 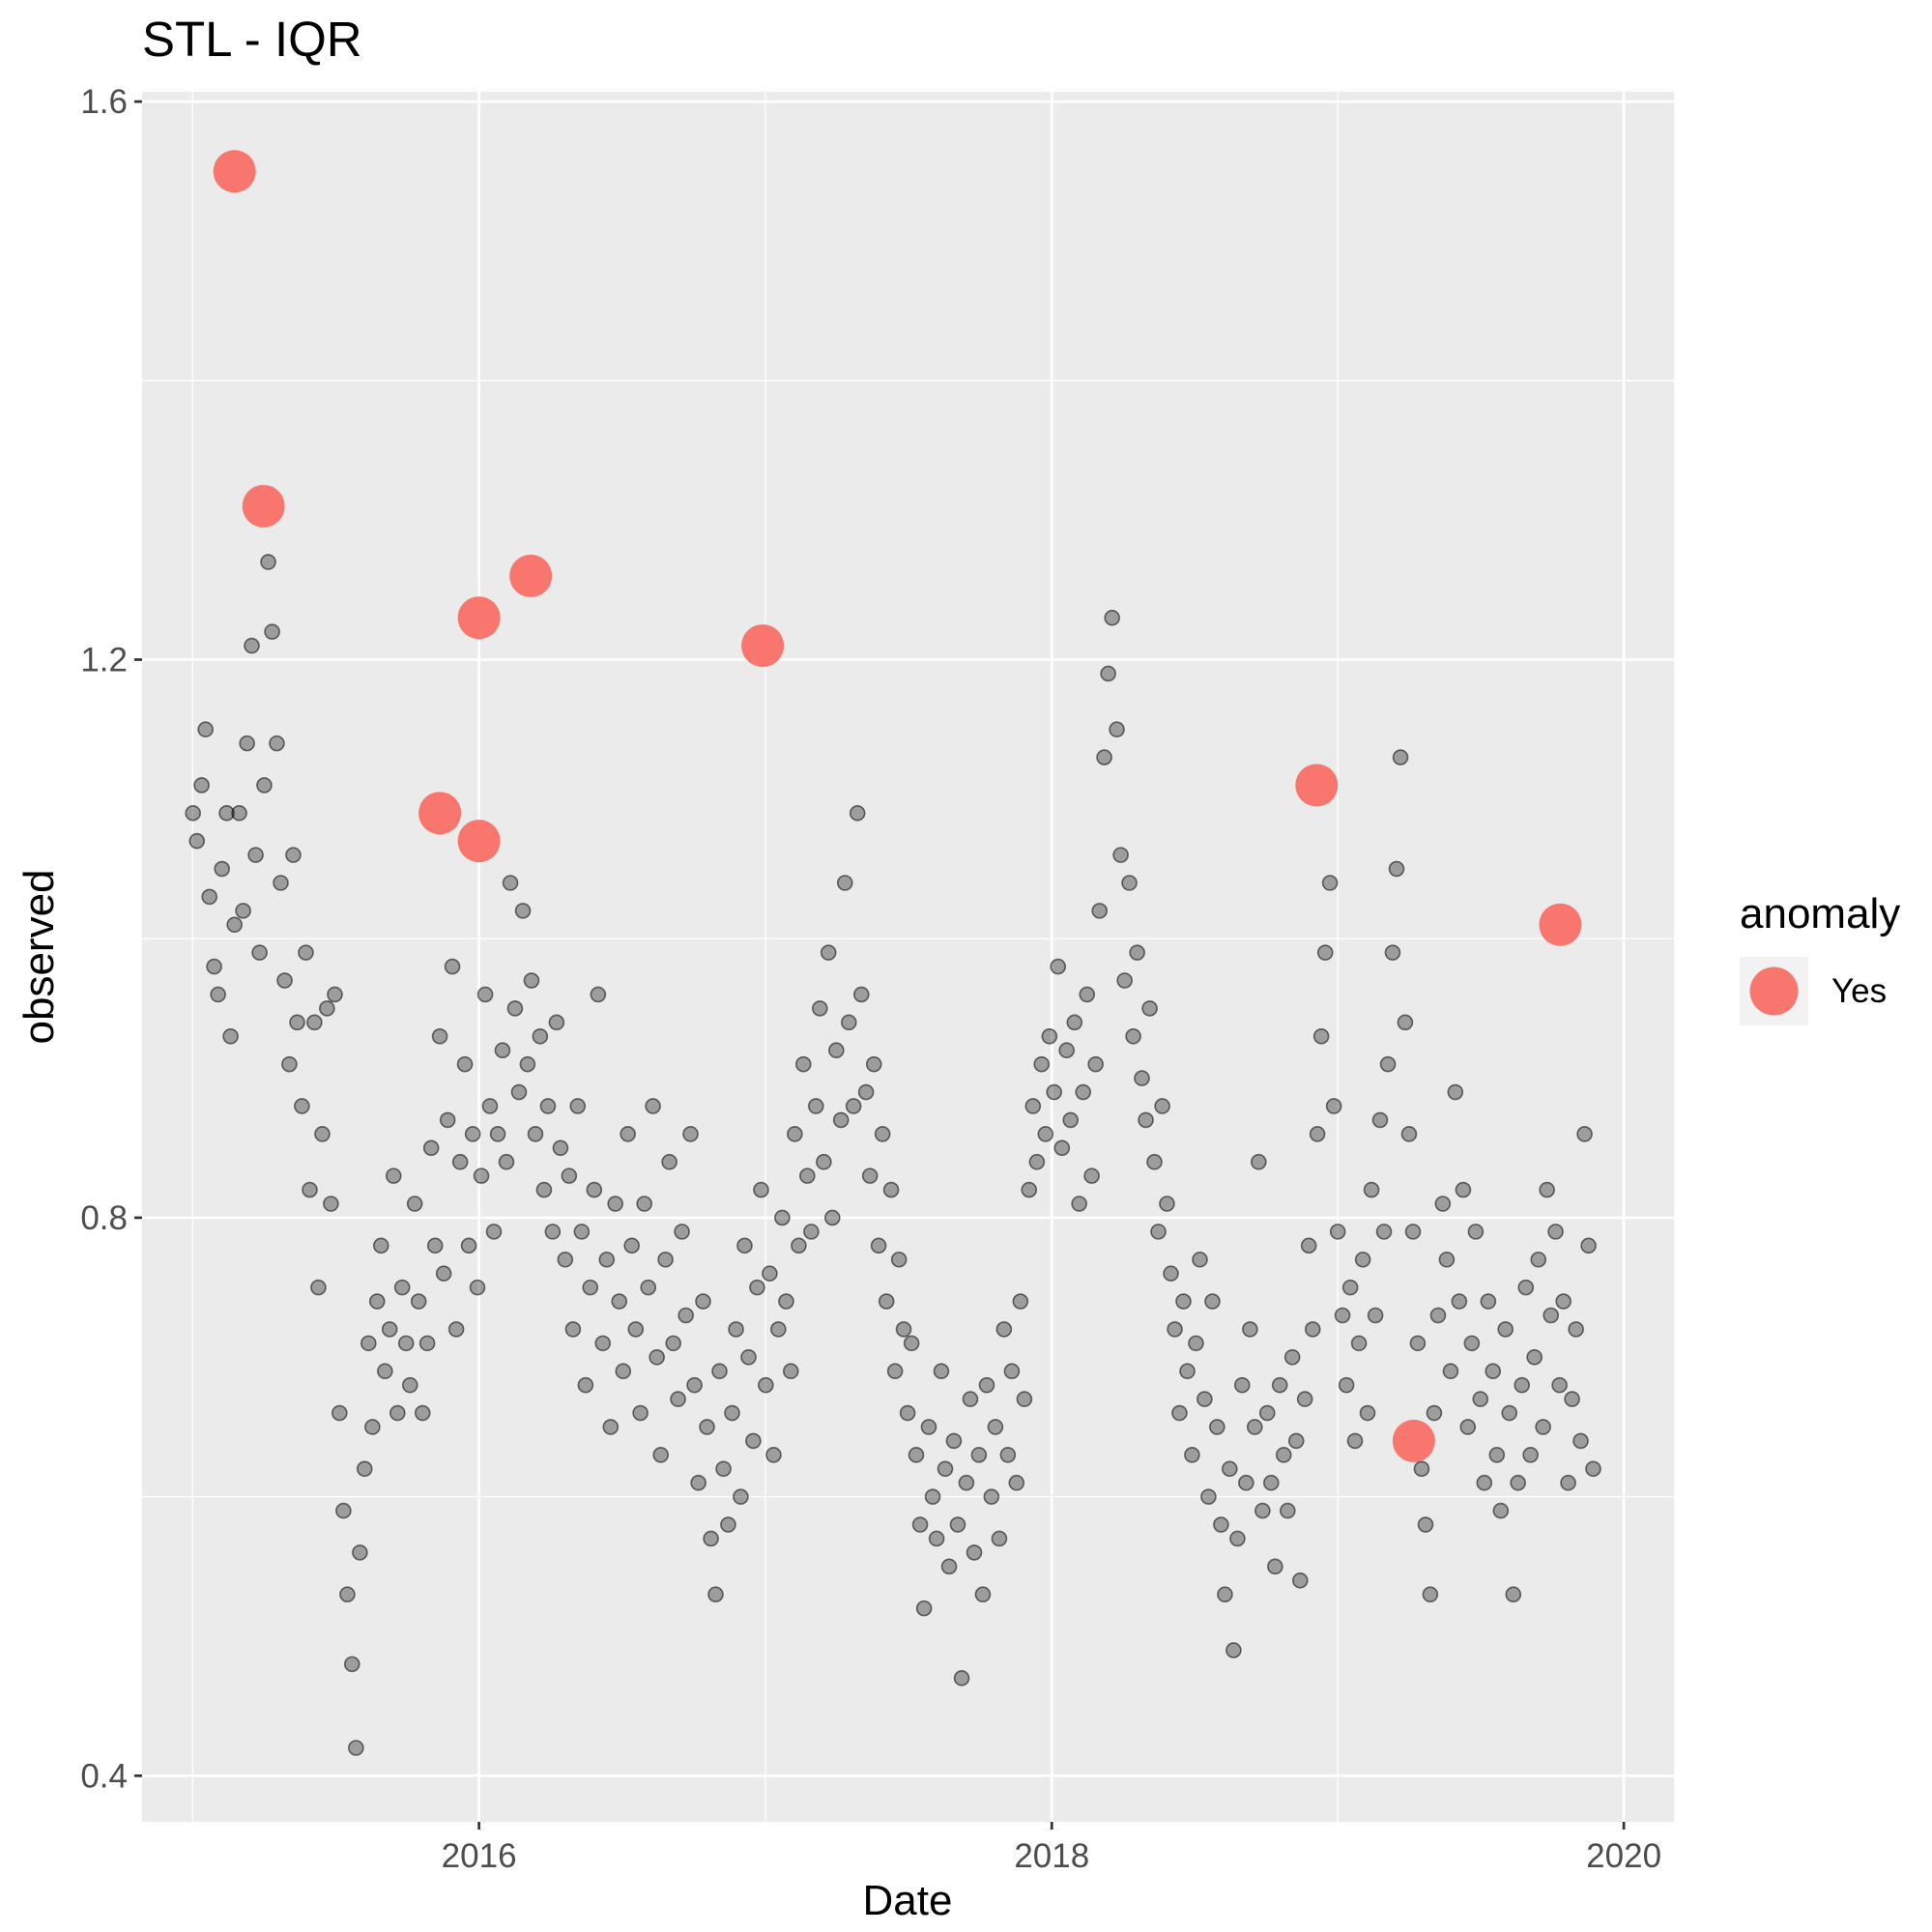 I want to click on chart-title: STL - IQR, so click(x=252, y=39).